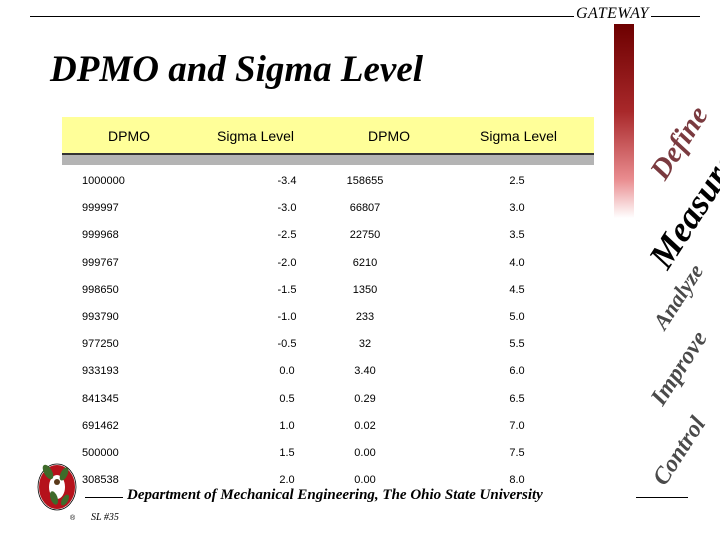 This screenshot has height=540, width=720. What do you see at coordinates (287, 316) in the screenshot?
I see `sigma-cell: -1.0` at bounding box center [287, 316].